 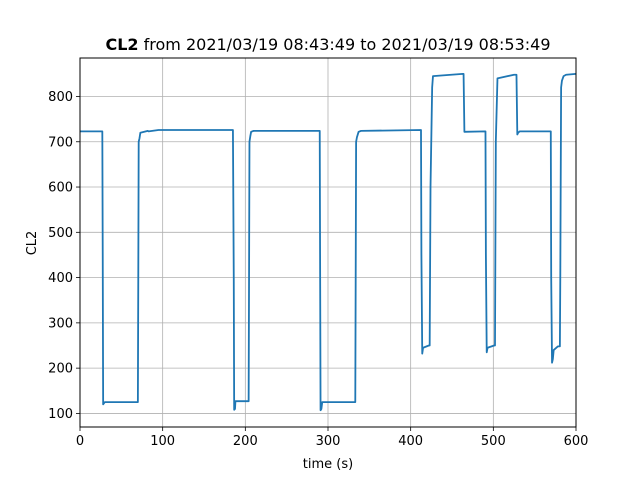 I want to click on x-tick-label: 600, so click(x=576, y=441).